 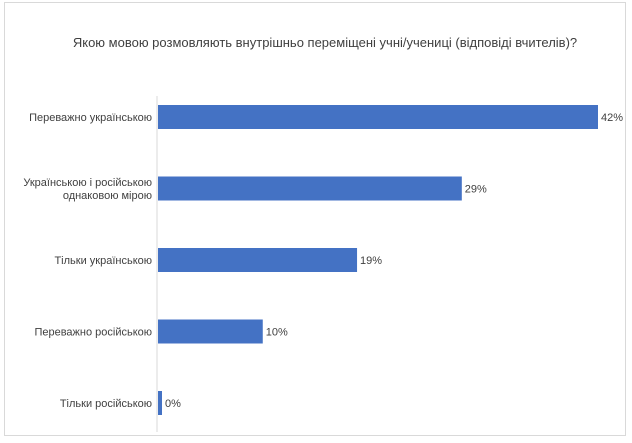 What do you see at coordinates (93, 333) in the screenshot?
I see `category-label-4: Переважно російською` at bounding box center [93, 333].